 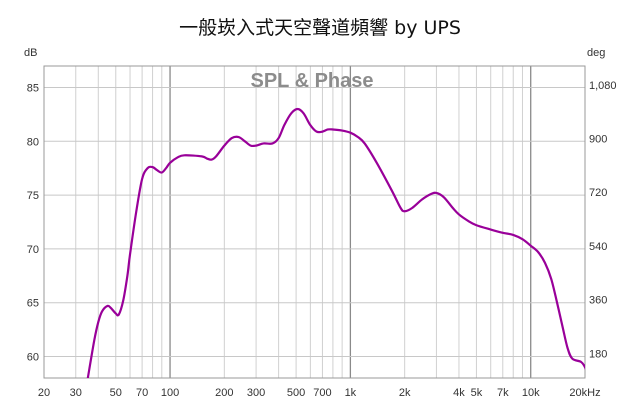 What do you see at coordinates (584, 393) in the screenshot?
I see `x-tick-label: 20kHz` at bounding box center [584, 393].